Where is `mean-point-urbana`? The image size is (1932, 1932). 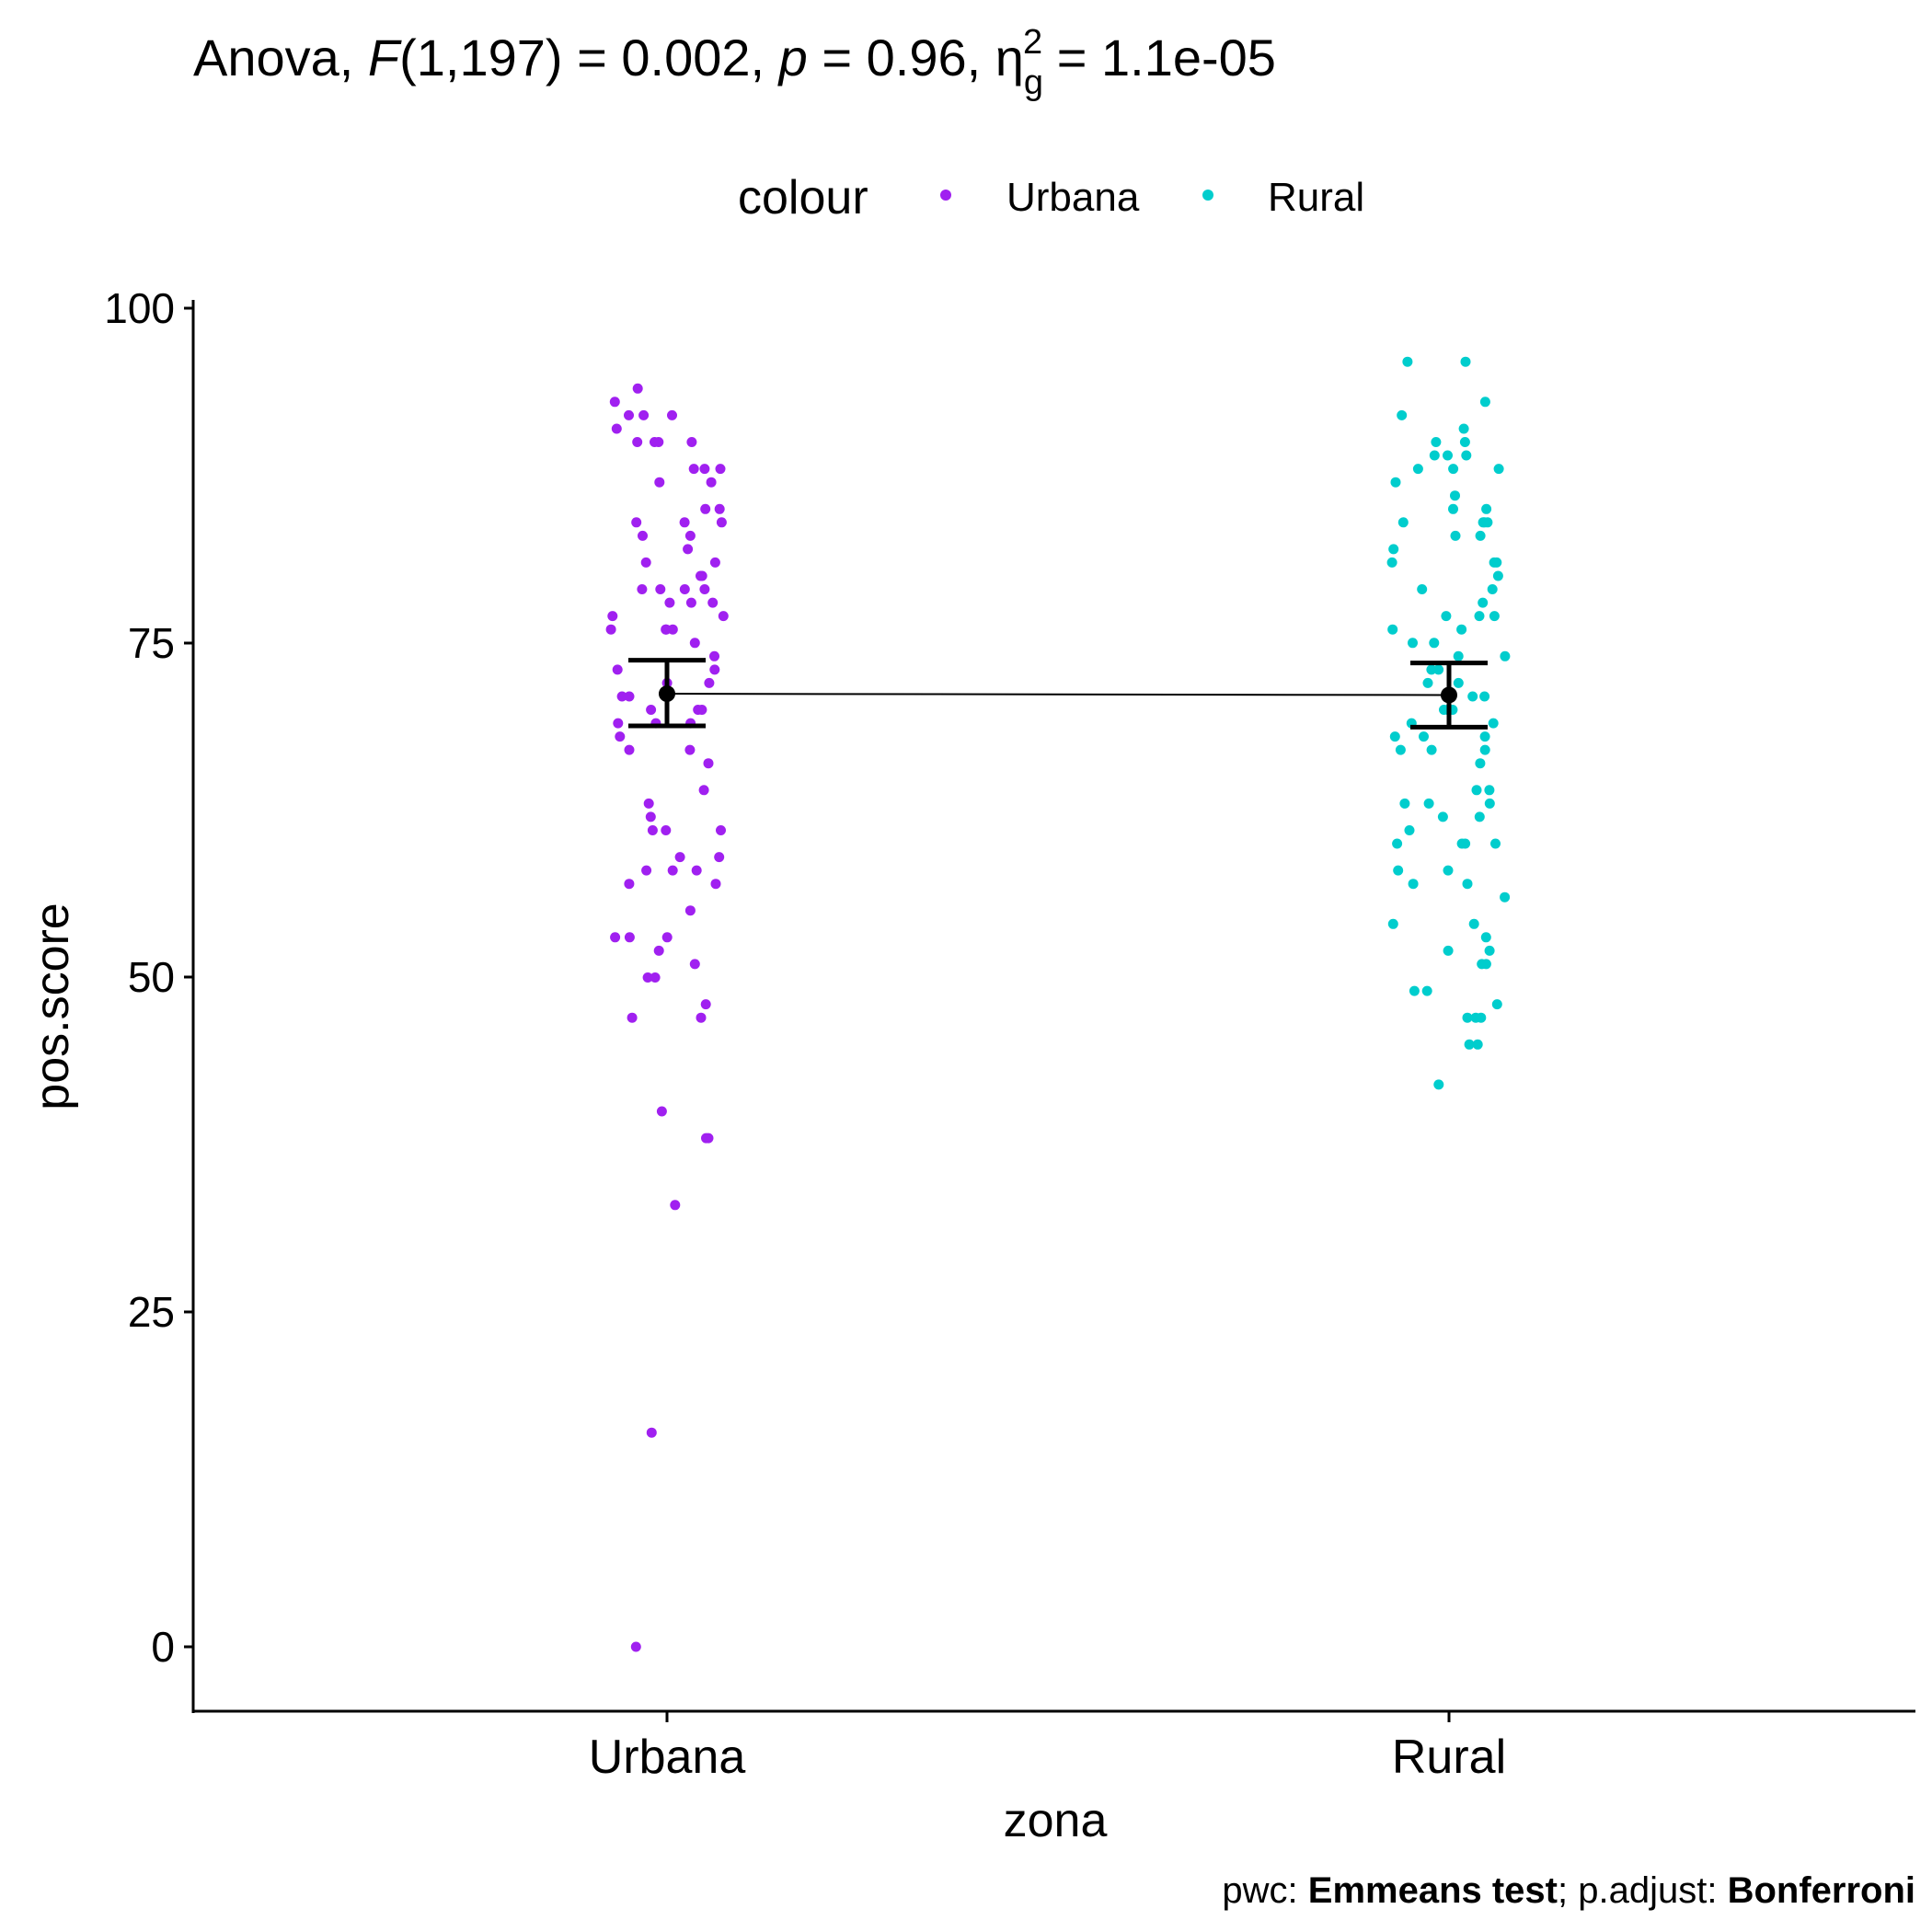 mean-point-urbana is located at coordinates (667, 694).